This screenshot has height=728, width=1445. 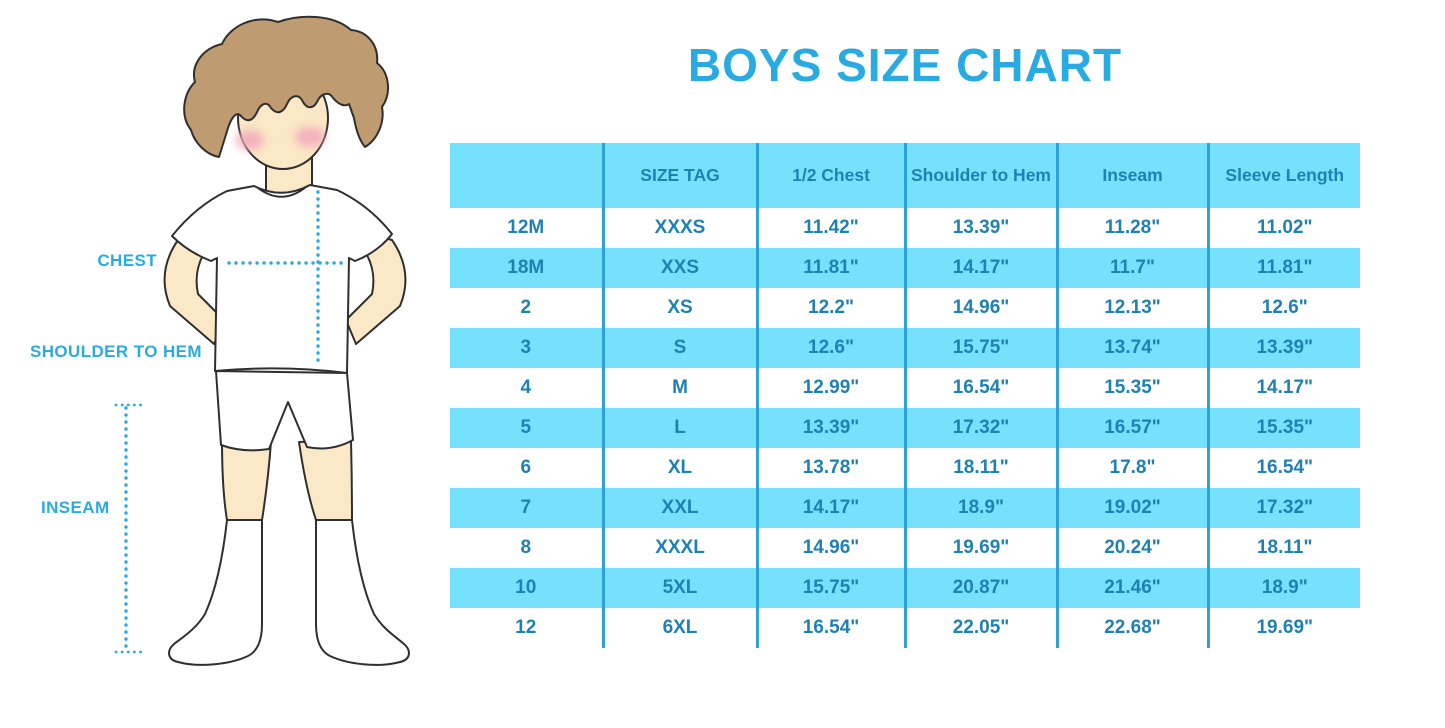 I want to click on boy-cheeks, so click(x=280, y=138).